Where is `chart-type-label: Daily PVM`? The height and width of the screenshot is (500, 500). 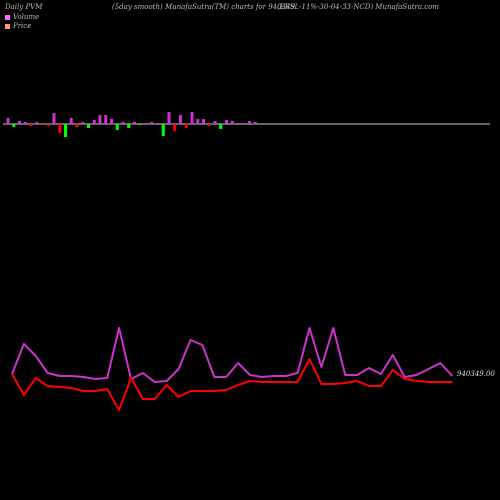 chart-type-label: Daily PVM is located at coordinates (24, 7).